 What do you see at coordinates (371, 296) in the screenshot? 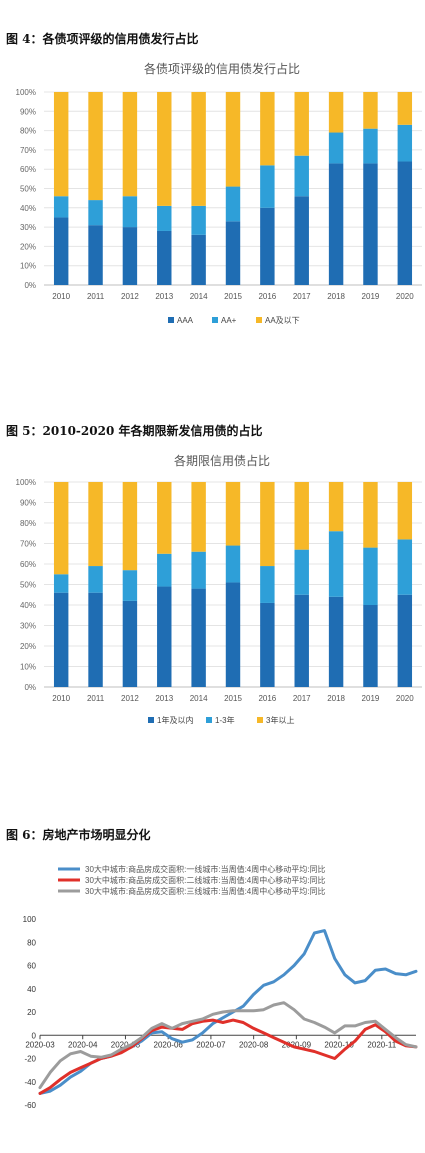
I see `x-tick-label: 2019` at bounding box center [371, 296].